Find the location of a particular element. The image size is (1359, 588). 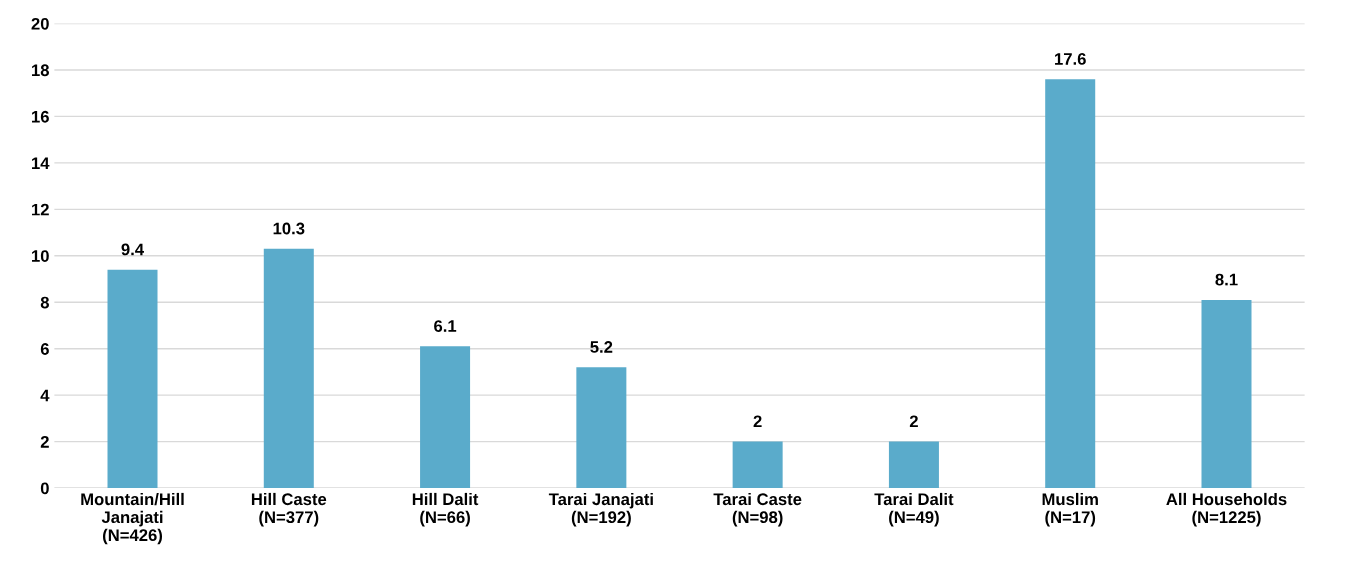

data-label: 8.1 is located at coordinates (1226, 279).